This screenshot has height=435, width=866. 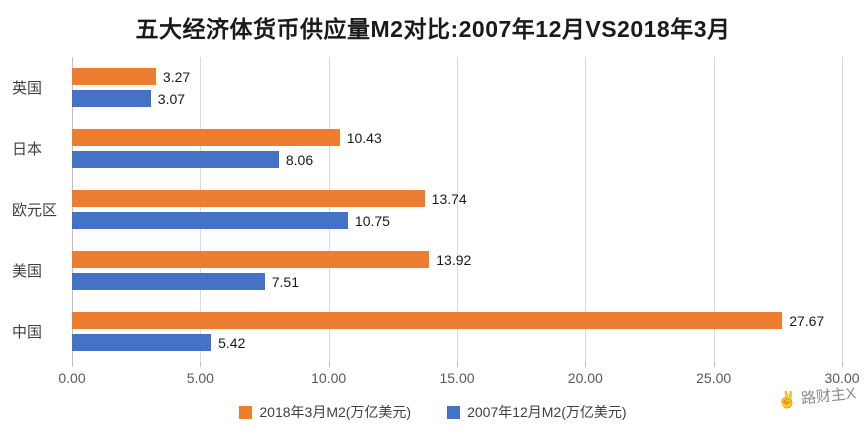 What do you see at coordinates (35, 210) in the screenshot?
I see `category-label: 欧元区` at bounding box center [35, 210].